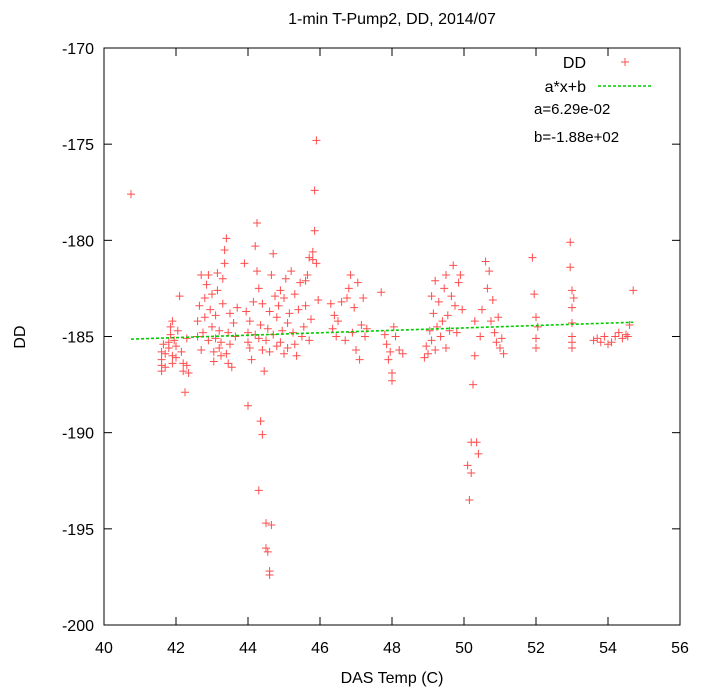 The image size is (703, 698). Describe the element at coordinates (78, 145) in the screenshot. I see `y-tick-label: -175` at that location.